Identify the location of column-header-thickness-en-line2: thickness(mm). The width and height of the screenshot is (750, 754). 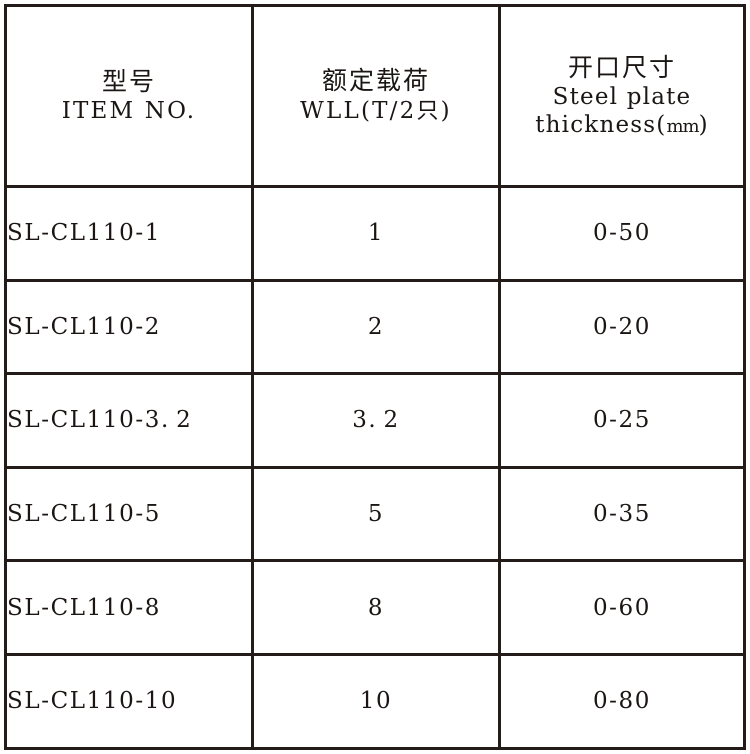
(622, 125).